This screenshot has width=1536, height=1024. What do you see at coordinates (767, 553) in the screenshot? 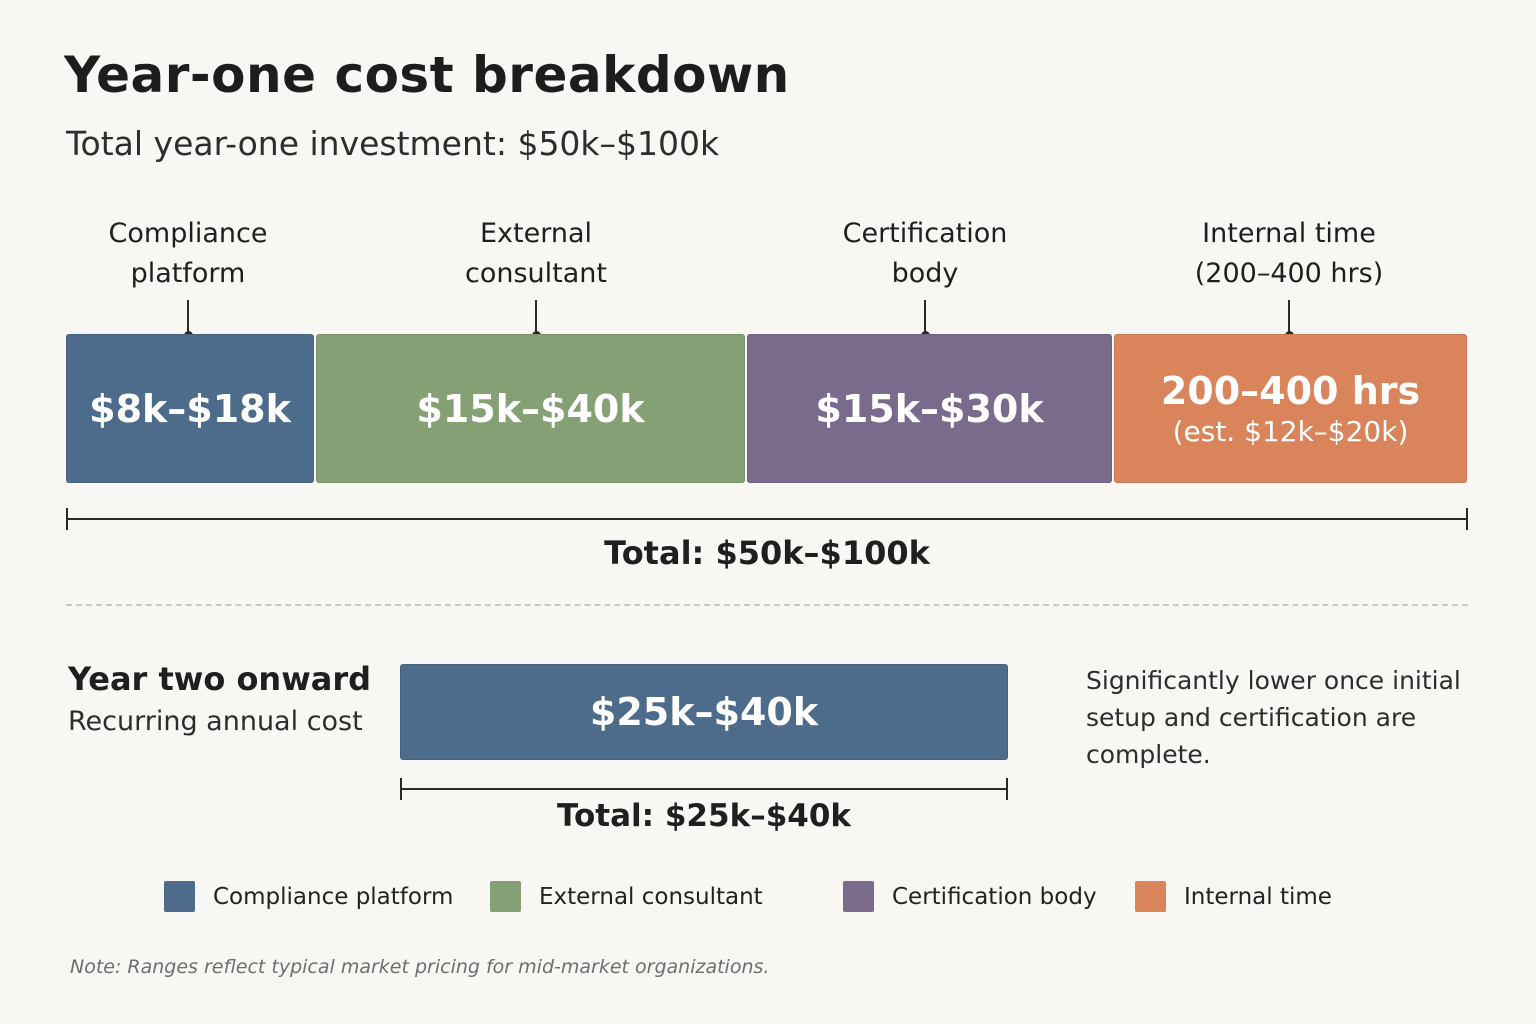
I see `year-one-total: Total: $50k–$100k` at bounding box center [767, 553].